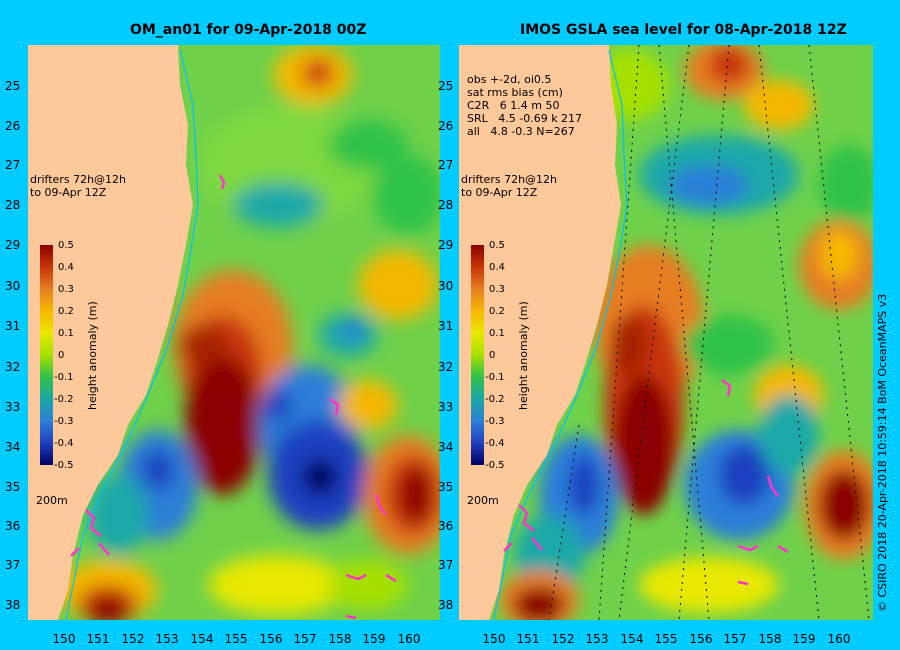  I want to click on right-colorbar-tick-9: -0.4, so click(495, 443).